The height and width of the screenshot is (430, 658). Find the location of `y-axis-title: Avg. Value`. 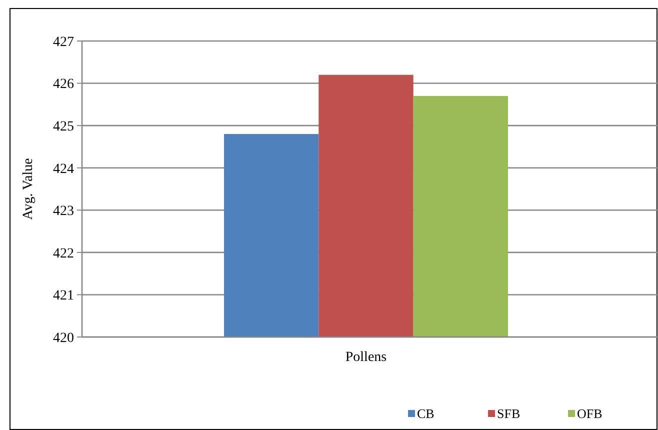

y-axis-title: Avg. Value is located at coordinates (28, 189).